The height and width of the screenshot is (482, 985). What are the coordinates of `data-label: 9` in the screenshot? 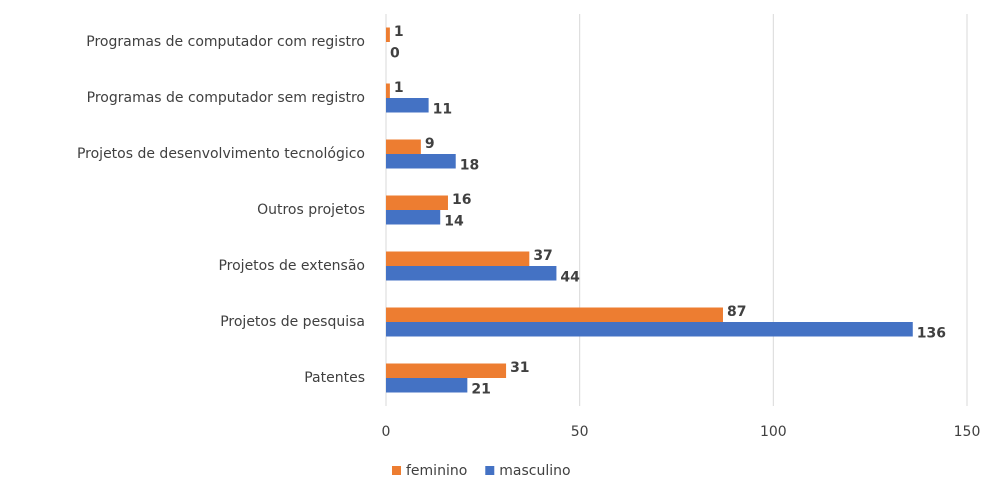 It's located at (430, 144).